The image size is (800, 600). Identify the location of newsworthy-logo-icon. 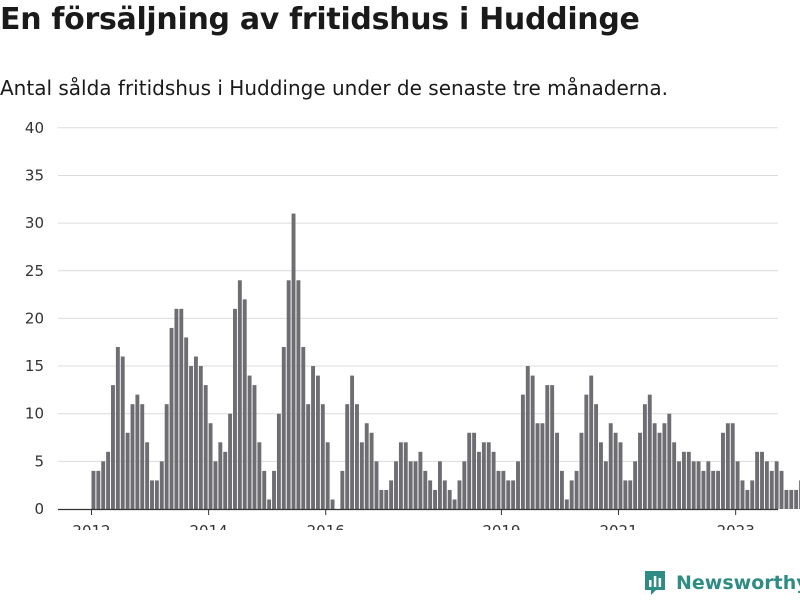
(655, 583).